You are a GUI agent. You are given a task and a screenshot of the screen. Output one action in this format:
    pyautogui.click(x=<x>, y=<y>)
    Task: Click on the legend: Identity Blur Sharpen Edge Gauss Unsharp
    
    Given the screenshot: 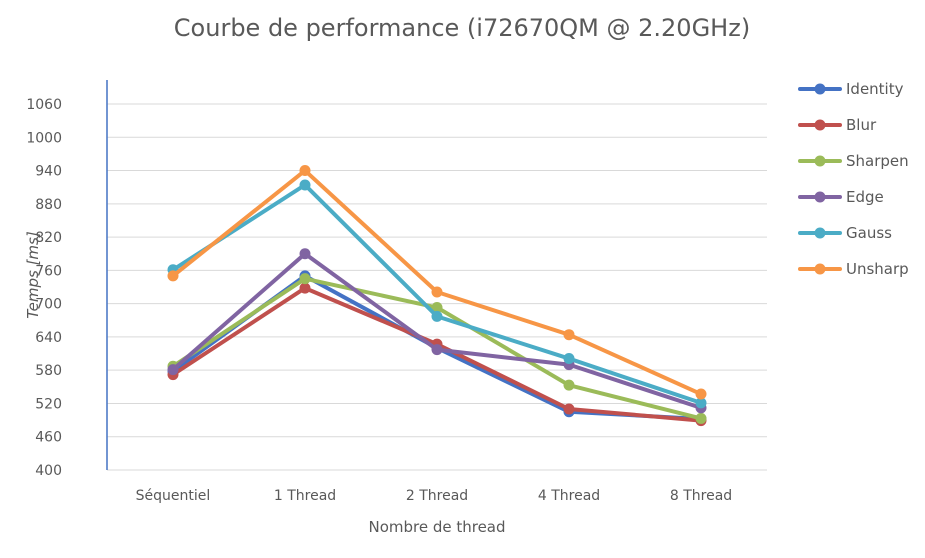 What is the action you would take?
    pyautogui.click(x=853, y=179)
    